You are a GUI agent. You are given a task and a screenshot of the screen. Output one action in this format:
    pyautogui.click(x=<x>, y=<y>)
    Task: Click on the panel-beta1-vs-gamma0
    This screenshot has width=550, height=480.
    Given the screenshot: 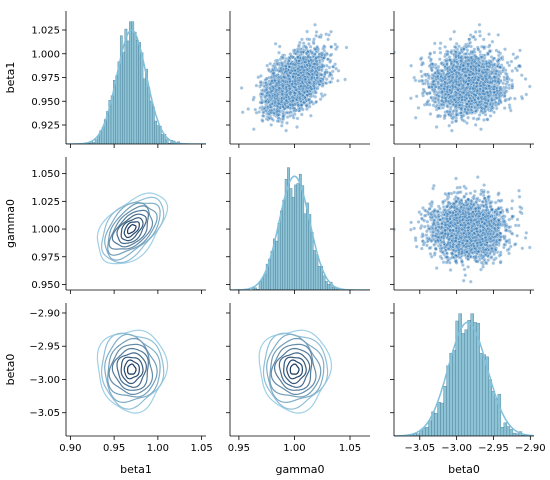 What is the action you would take?
    pyautogui.click(x=298, y=79)
    